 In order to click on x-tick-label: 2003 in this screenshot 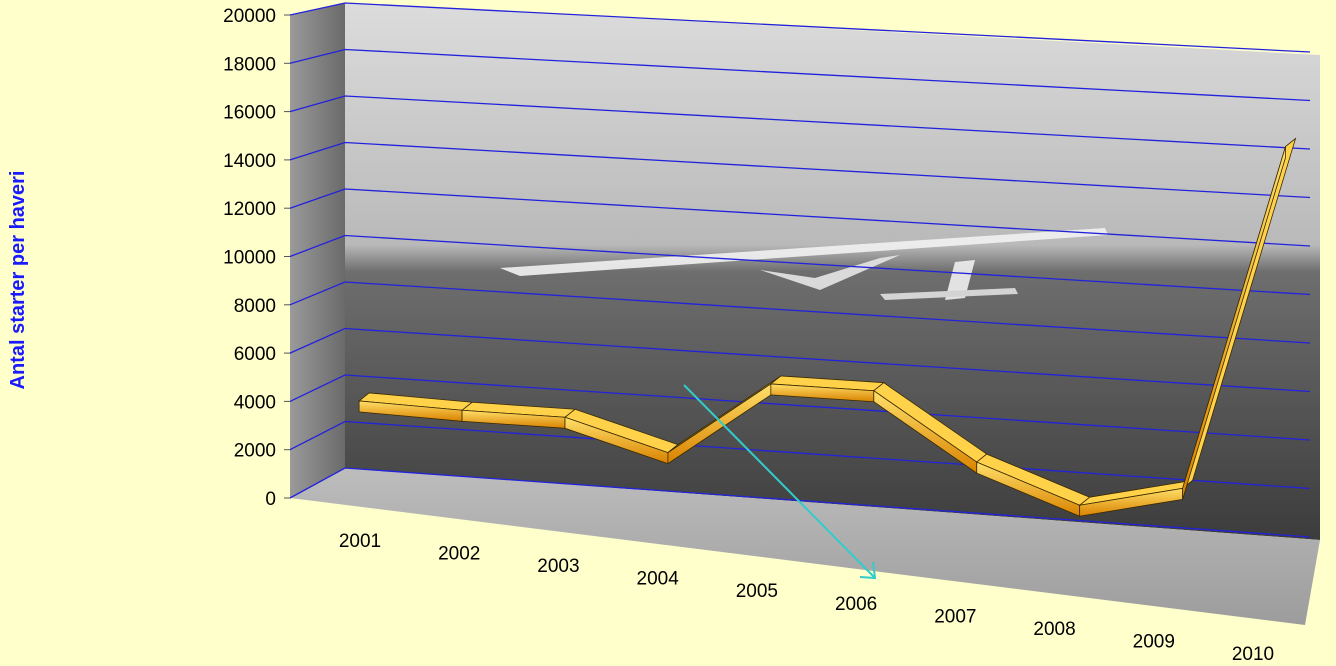, I will do `click(558, 566)`.